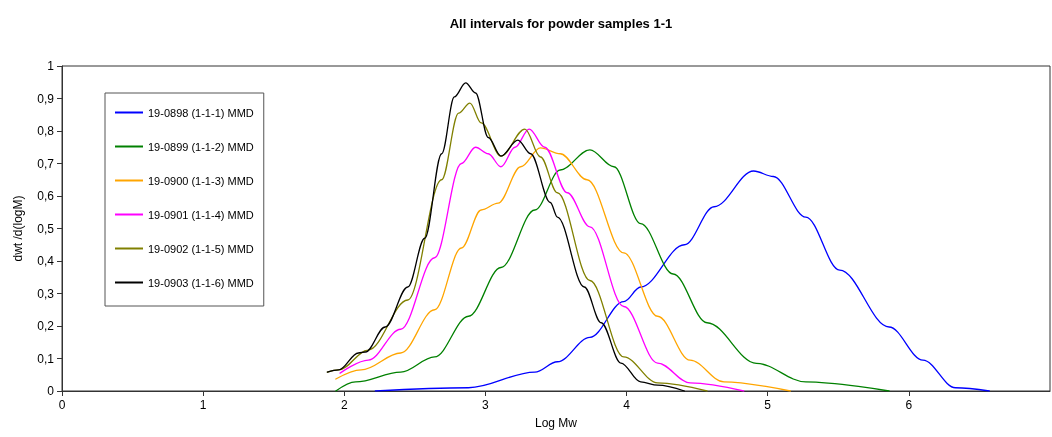 This screenshot has width=1052, height=437. I want to click on x-tick-label: 4, so click(627, 405).